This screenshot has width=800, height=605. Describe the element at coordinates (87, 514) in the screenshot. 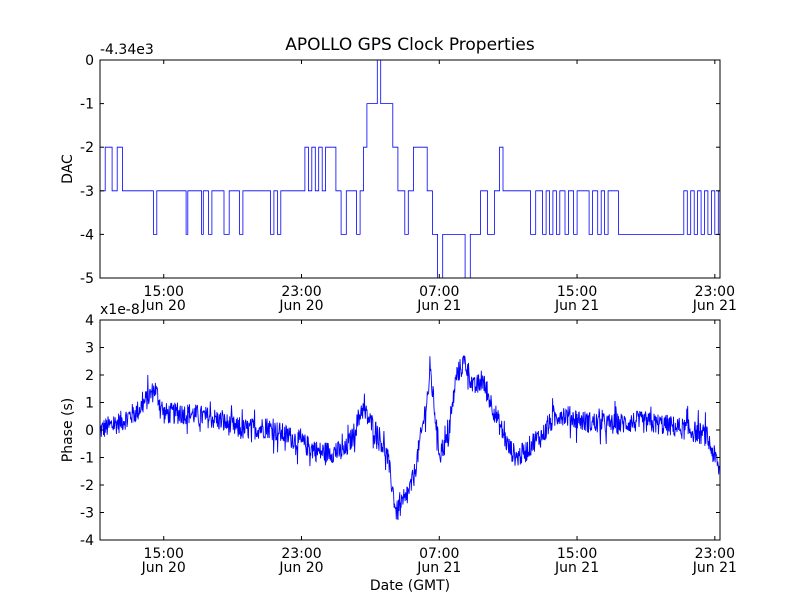

I see `y-tick-label-phase: -3` at that location.